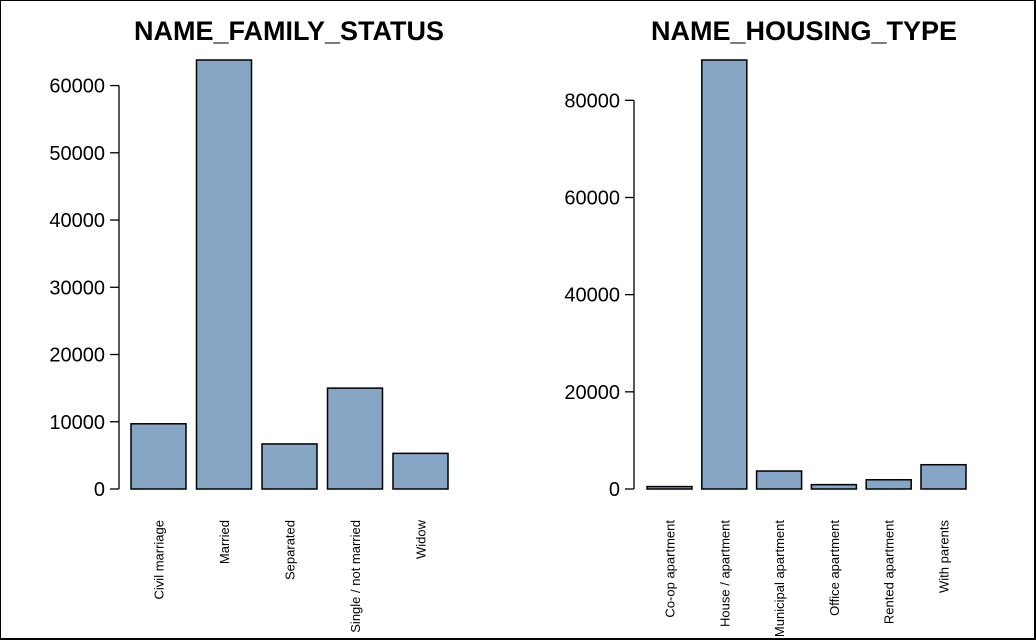  I want to click on x-tick-label: House / apartment, so click(724, 573).